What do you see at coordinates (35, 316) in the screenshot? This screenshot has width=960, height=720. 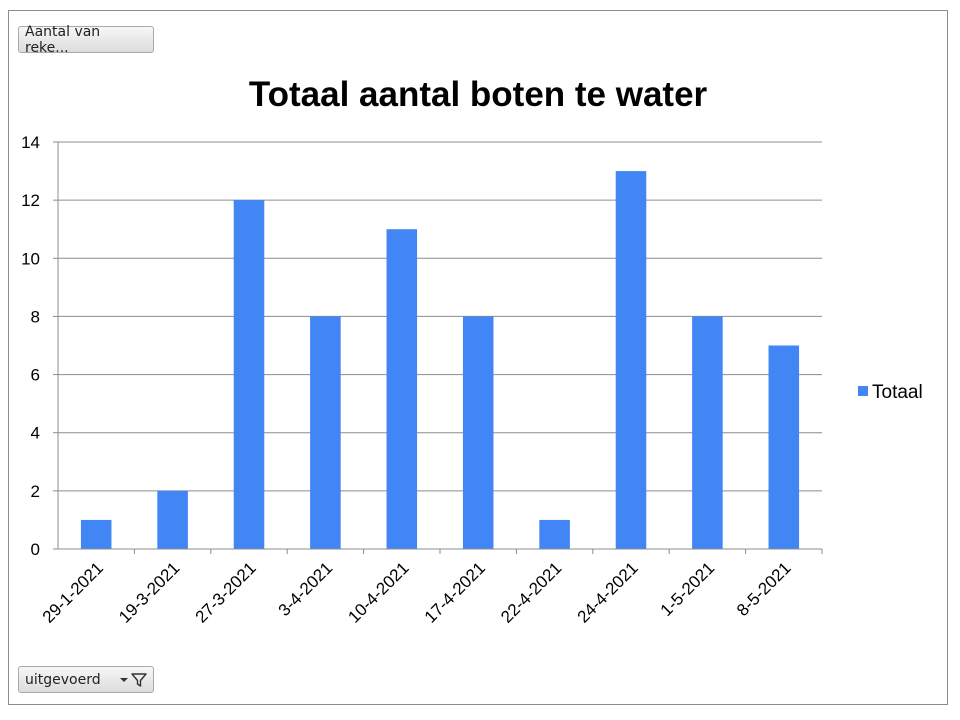 I see `y-tick-label: 8` at bounding box center [35, 316].